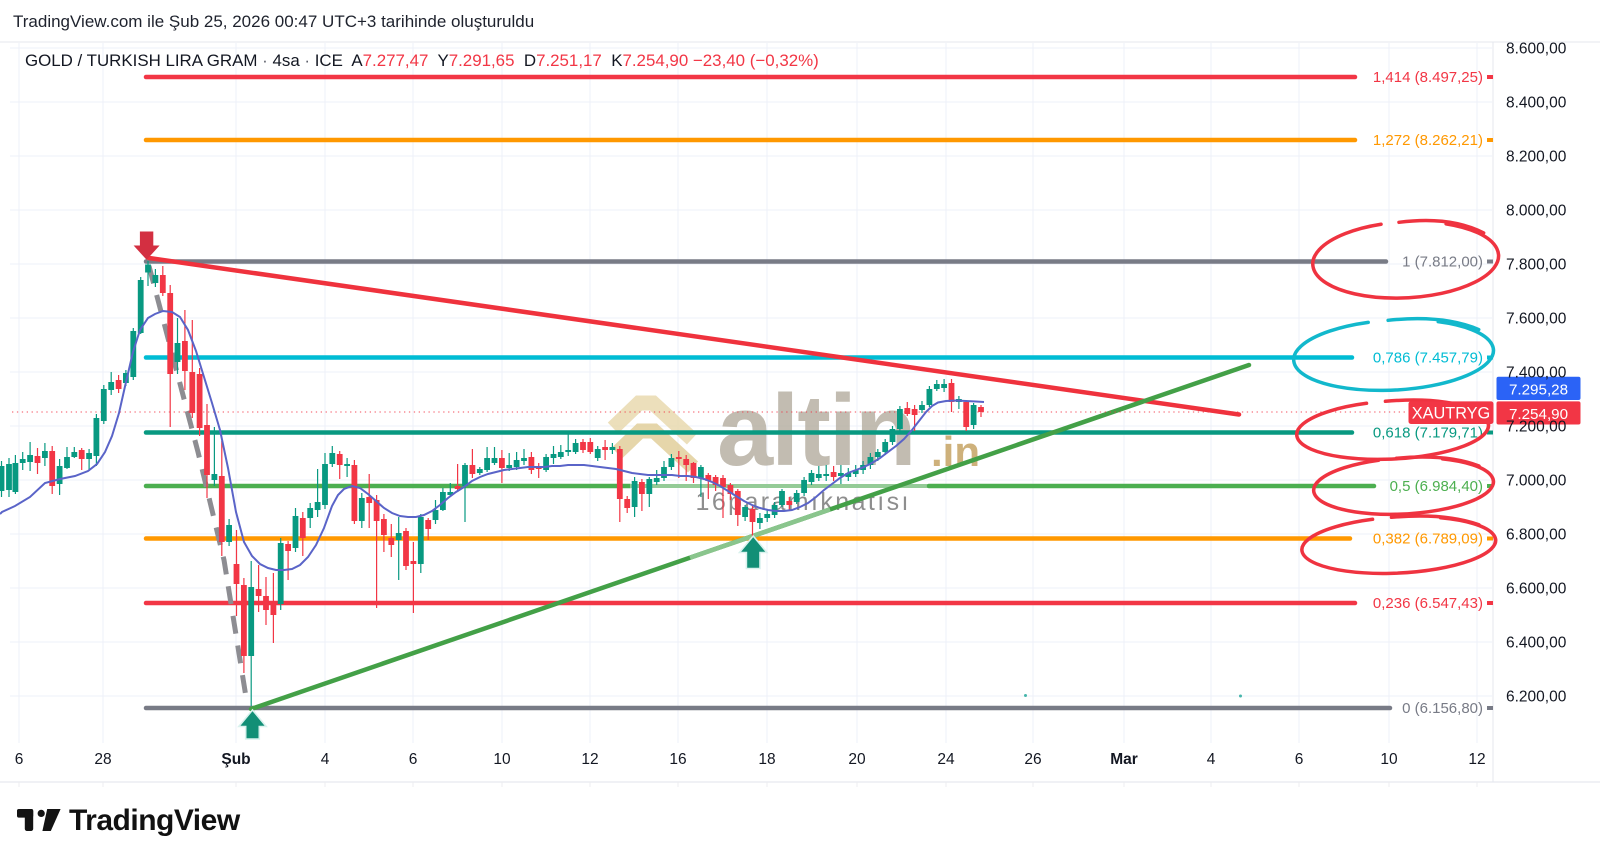 The width and height of the screenshot is (1600, 868). What do you see at coordinates (1436, 486) in the screenshot?
I see `svg-text: 0,5 (6.984,40)` at bounding box center [1436, 486].